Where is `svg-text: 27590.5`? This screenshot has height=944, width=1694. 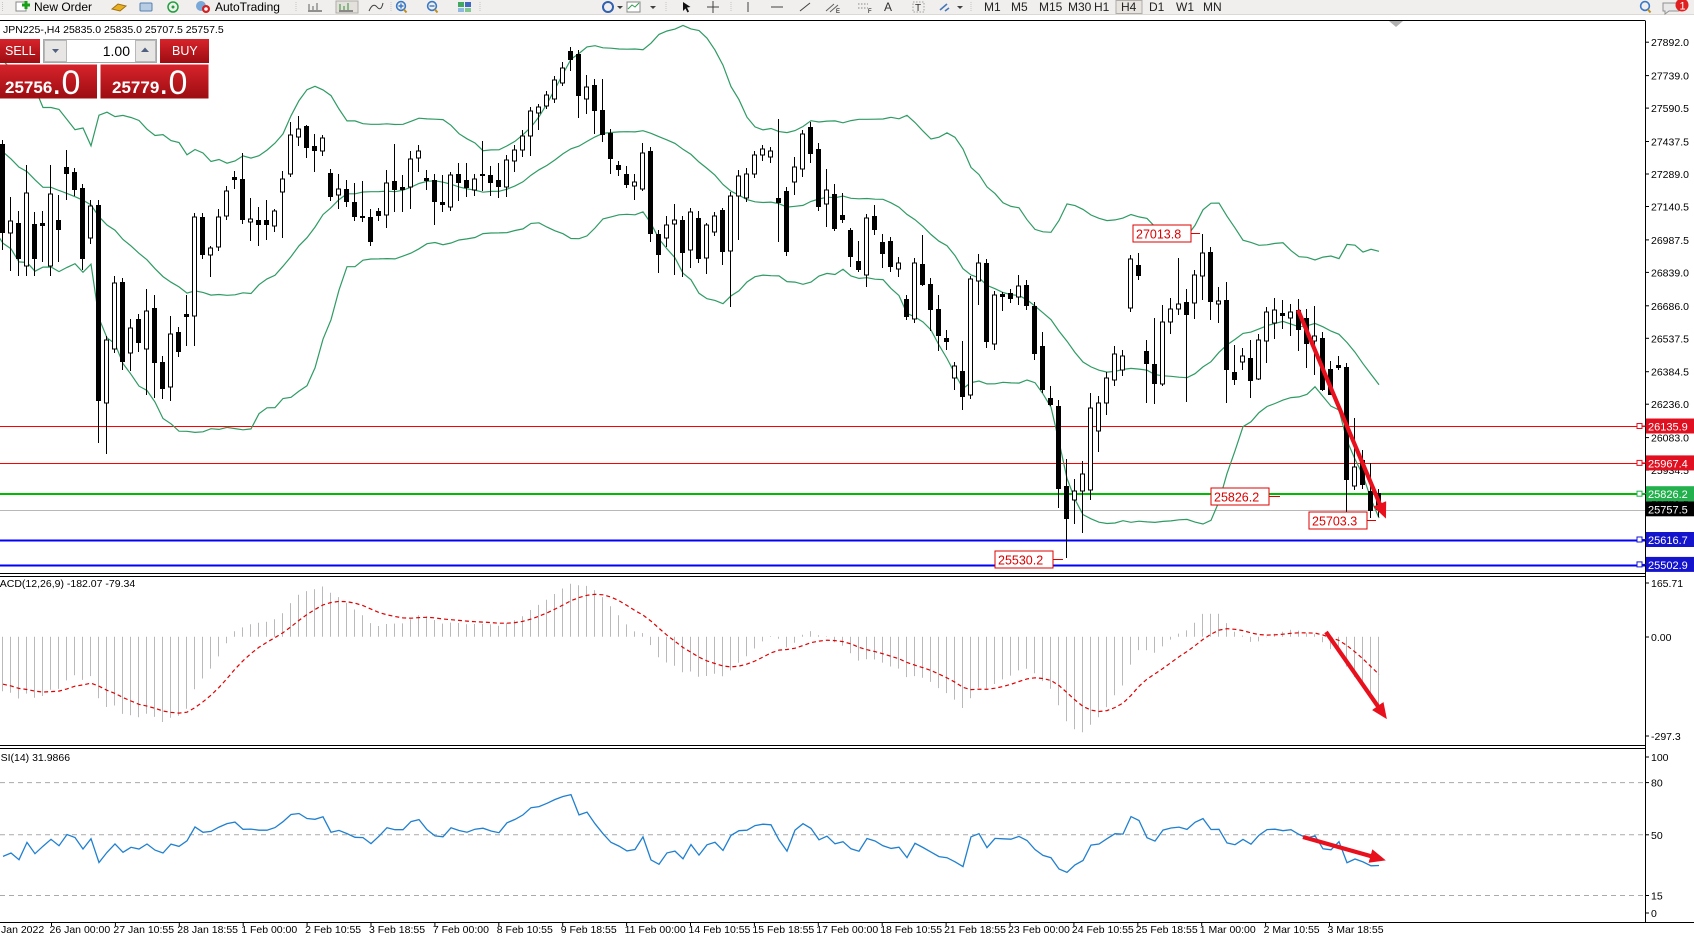 svg-text: 27590.5 is located at coordinates (1670, 109).